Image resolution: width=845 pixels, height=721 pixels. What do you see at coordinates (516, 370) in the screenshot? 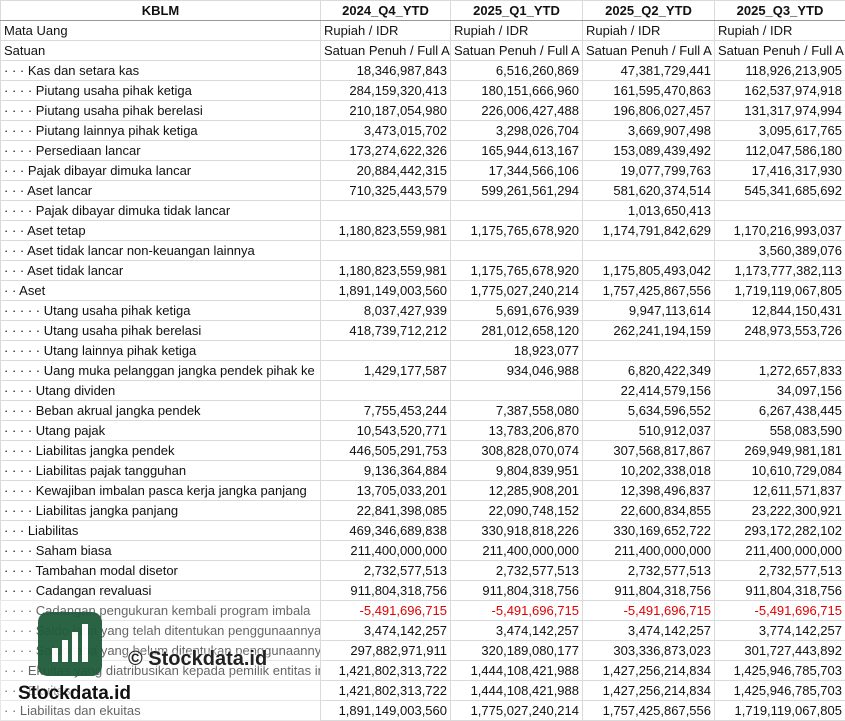
I see `cell: 934,046,988` at bounding box center [516, 370].